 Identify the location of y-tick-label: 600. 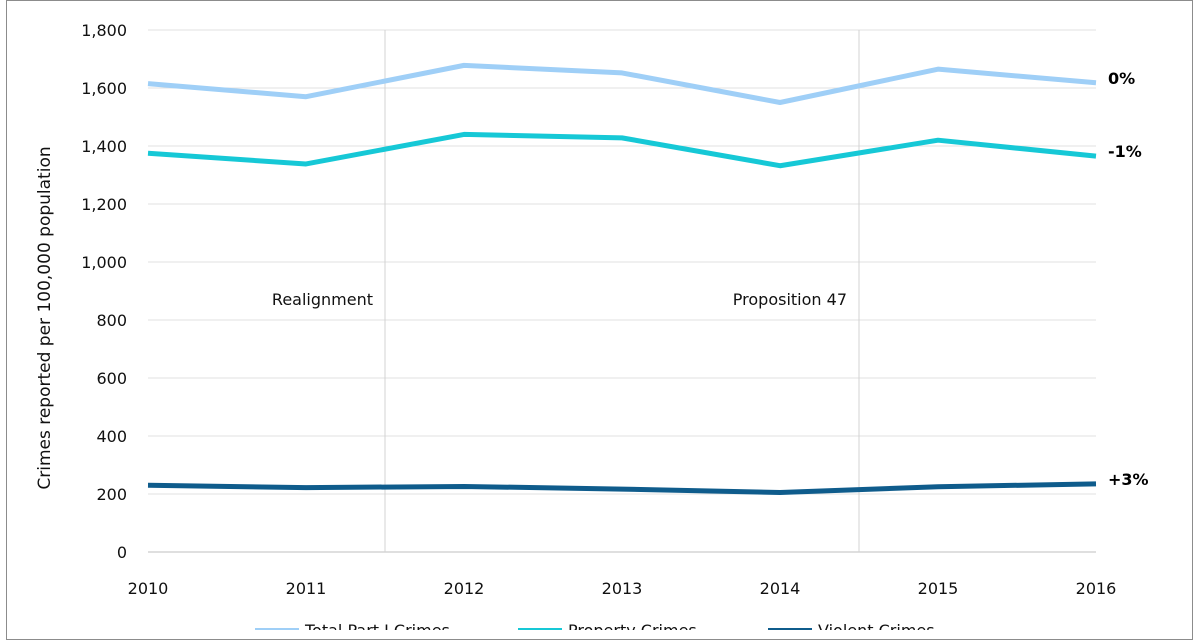
(111, 378).